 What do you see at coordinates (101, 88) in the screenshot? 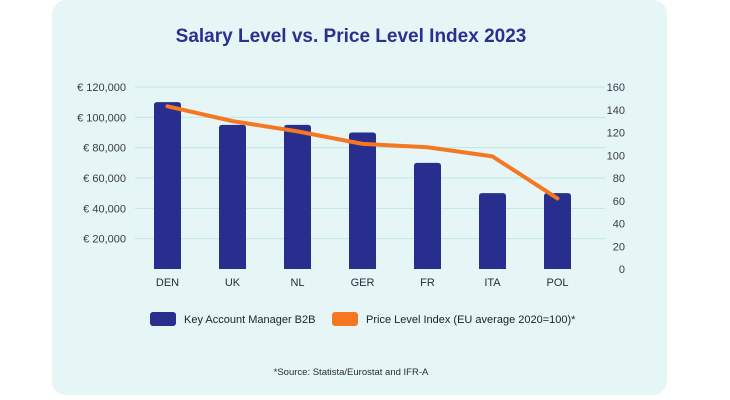
I see `left-axis-tick-label: € 120,000` at bounding box center [101, 88].